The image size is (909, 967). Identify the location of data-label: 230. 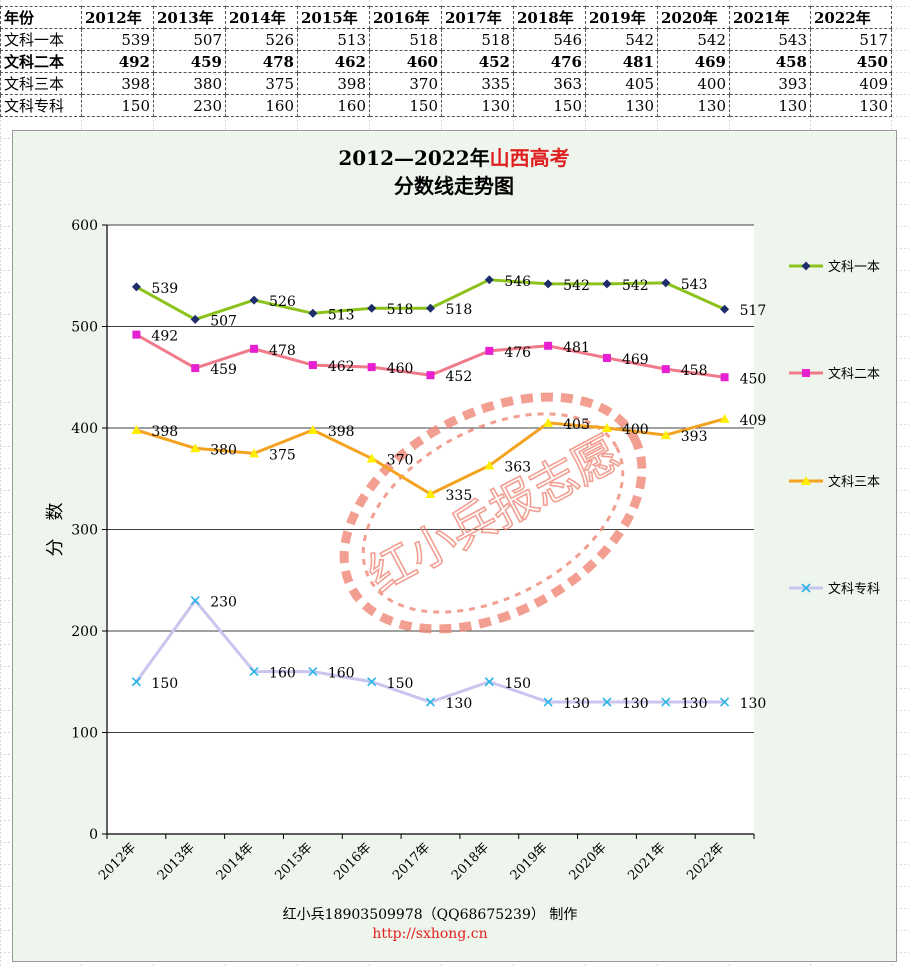
(223, 603).